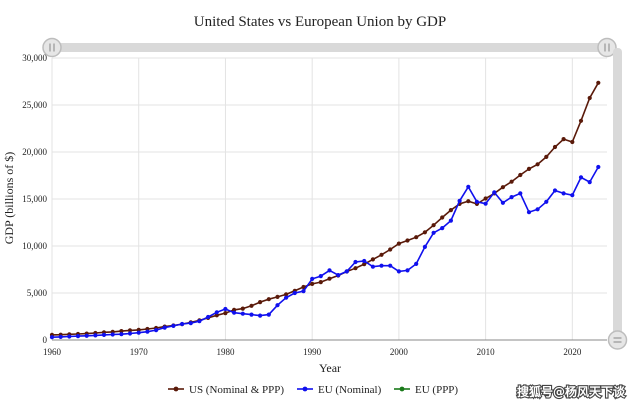 Image resolution: width=640 pixels, height=409 pixels. I want to click on range-slider-vertical-track, so click(617, 194).